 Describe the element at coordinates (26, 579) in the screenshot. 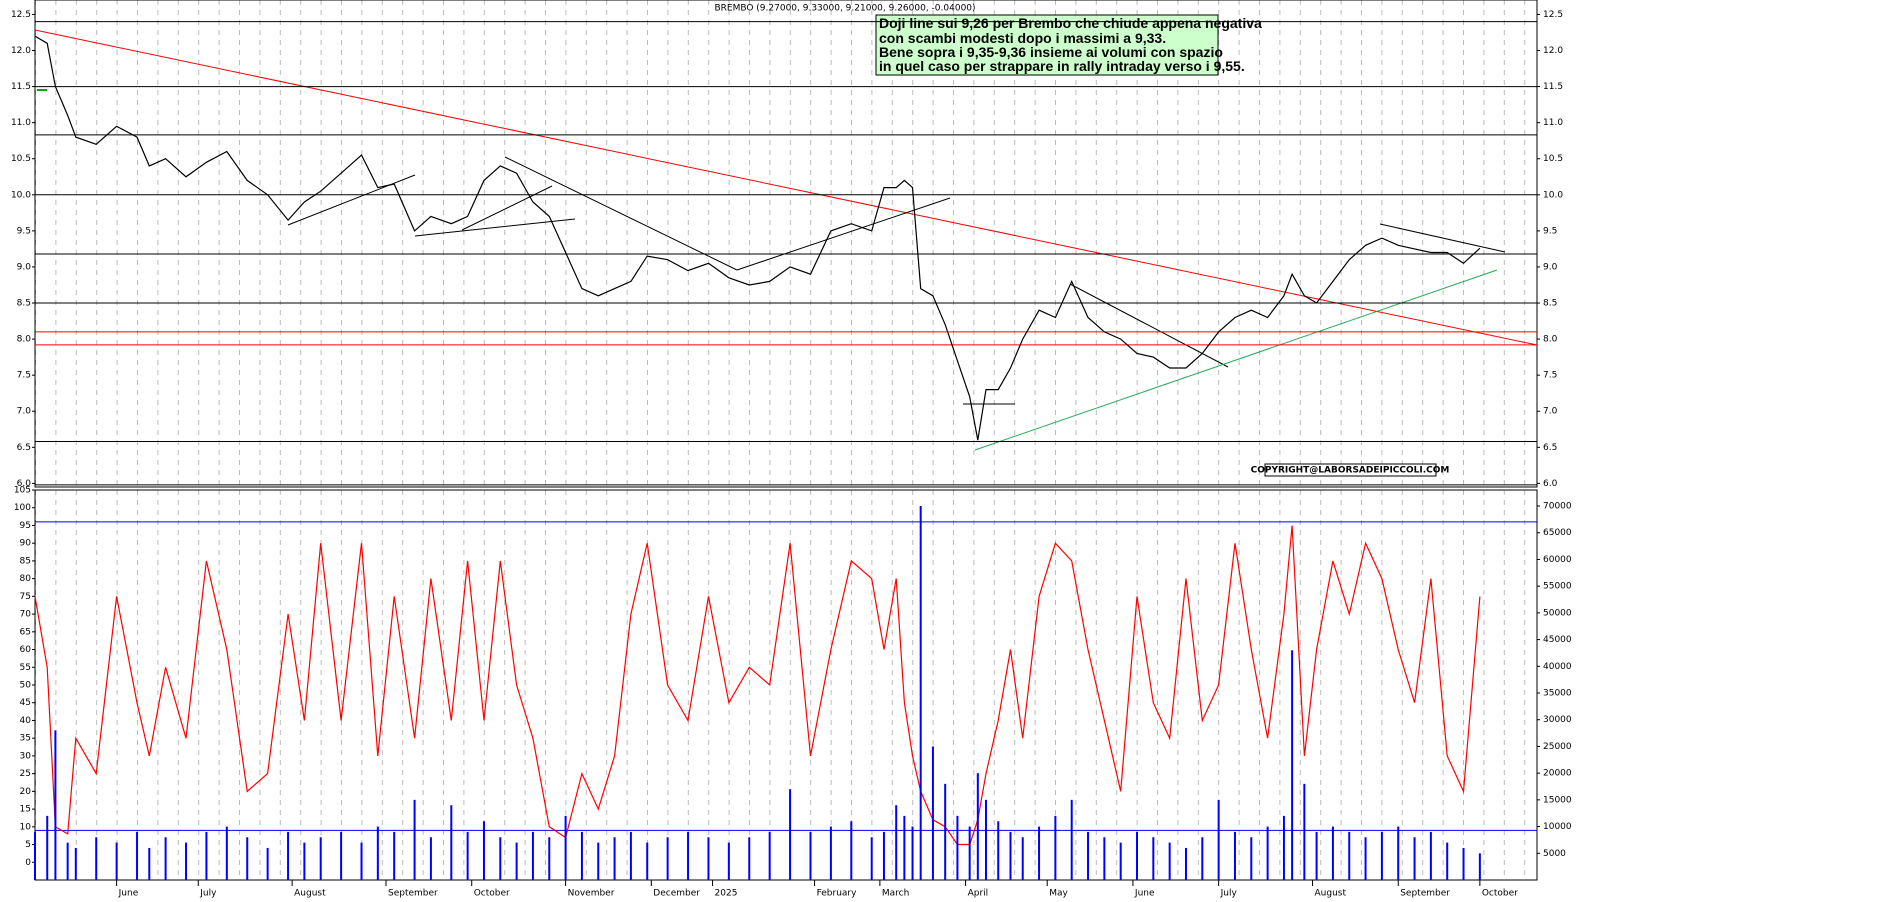

I see `y-tick-label: 80` at that location.